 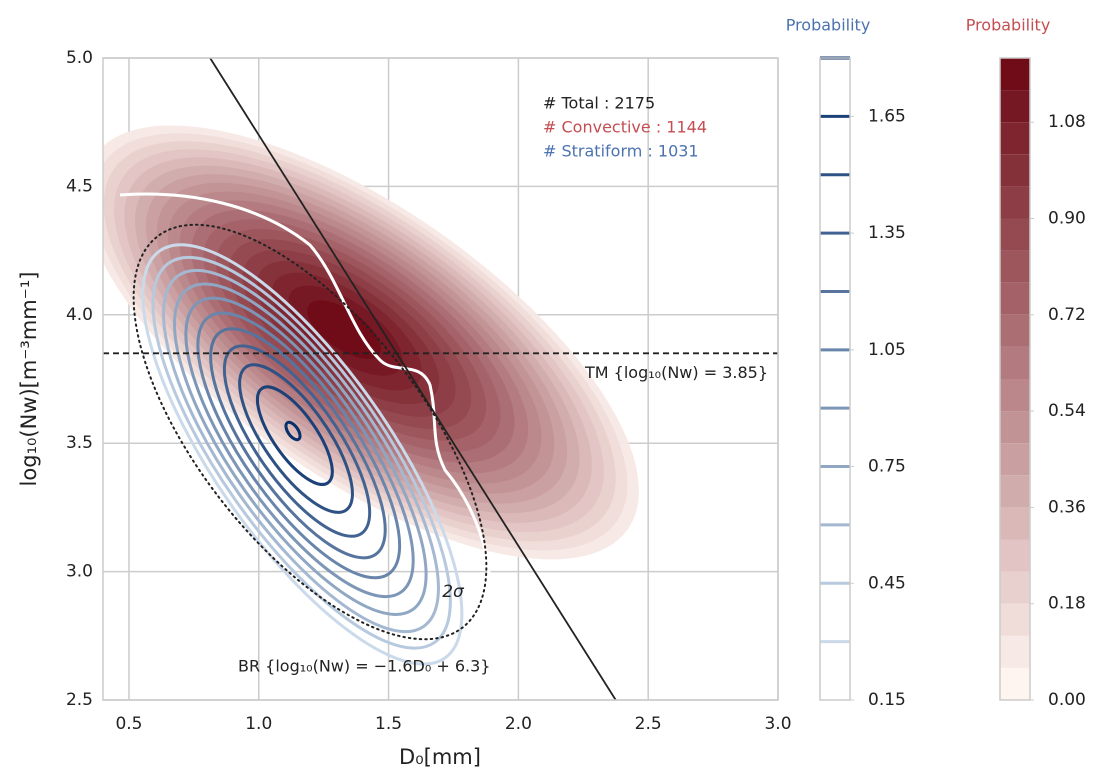 I want to click on x-tick-label: 1.5, so click(x=388, y=724).